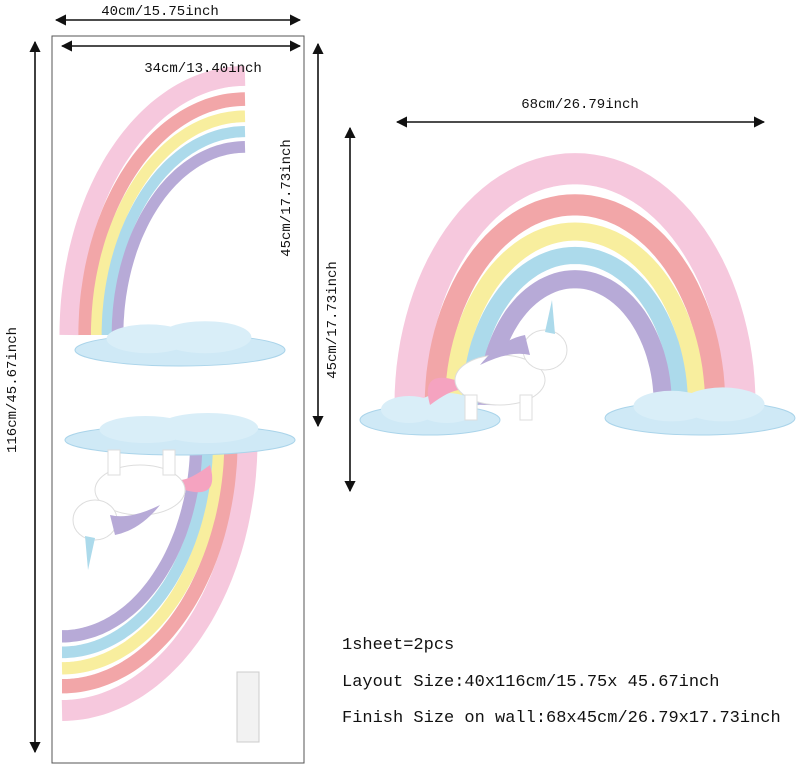 The width and height of the screenshot is (800, 781). What do you see at coordinates (13, 390) in the screenshot?
I see `dimension-label: 116cm/45.67inch` at bounding box center [13, 390].